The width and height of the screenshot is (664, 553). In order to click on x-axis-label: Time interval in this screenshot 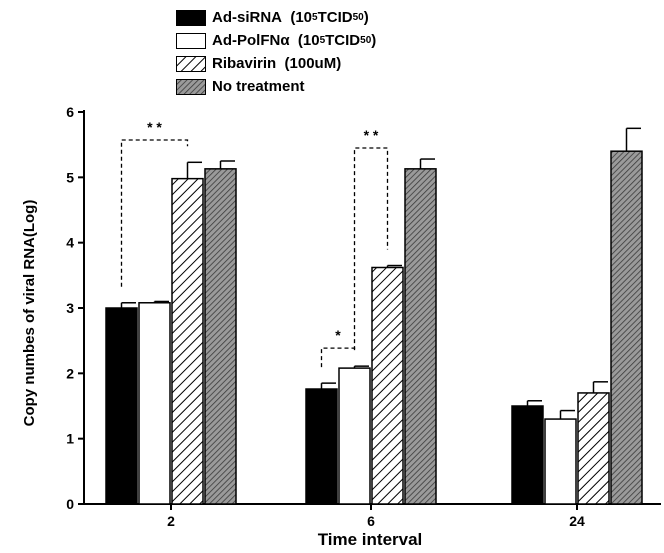, I will do `click(370, 539)`.